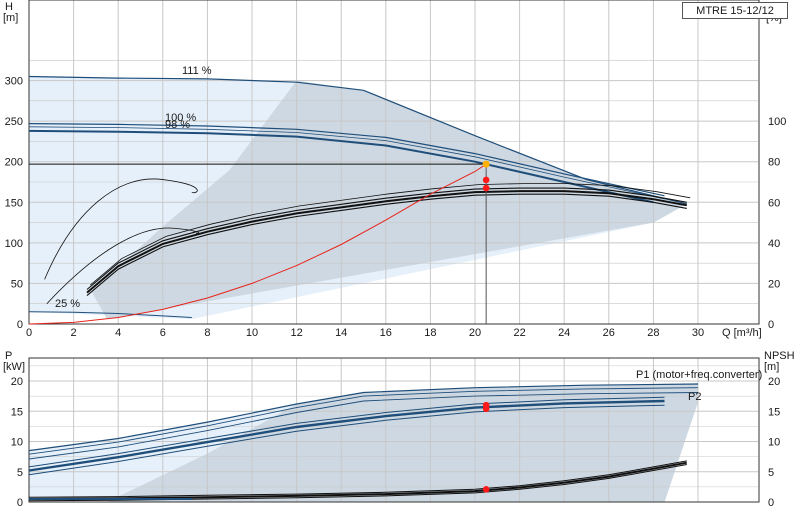  Describe the element at coordinates (698, 333) in the screenshot. I see `head-x-tick-label: 30` at that location.